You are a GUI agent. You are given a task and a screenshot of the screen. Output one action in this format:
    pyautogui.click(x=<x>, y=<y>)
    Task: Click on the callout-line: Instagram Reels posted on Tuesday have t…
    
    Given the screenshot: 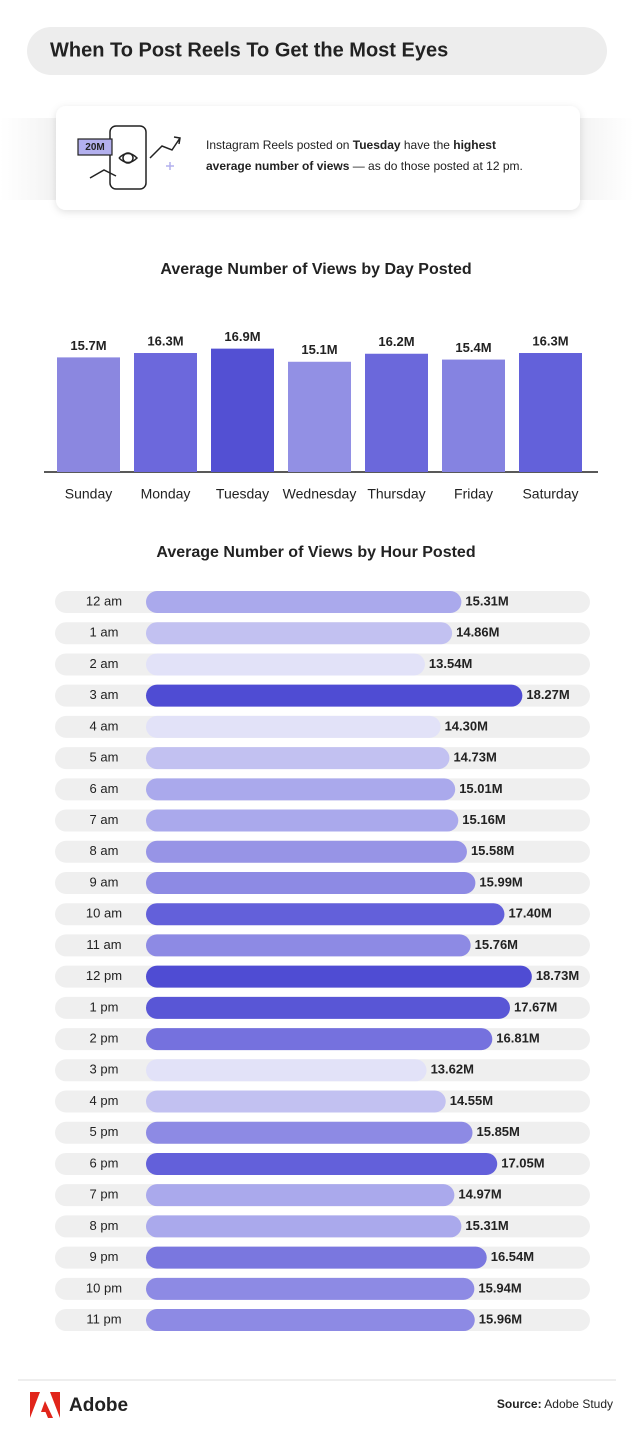 What is the action you would take?
    pyautogui.click(x=351, y=145)
    